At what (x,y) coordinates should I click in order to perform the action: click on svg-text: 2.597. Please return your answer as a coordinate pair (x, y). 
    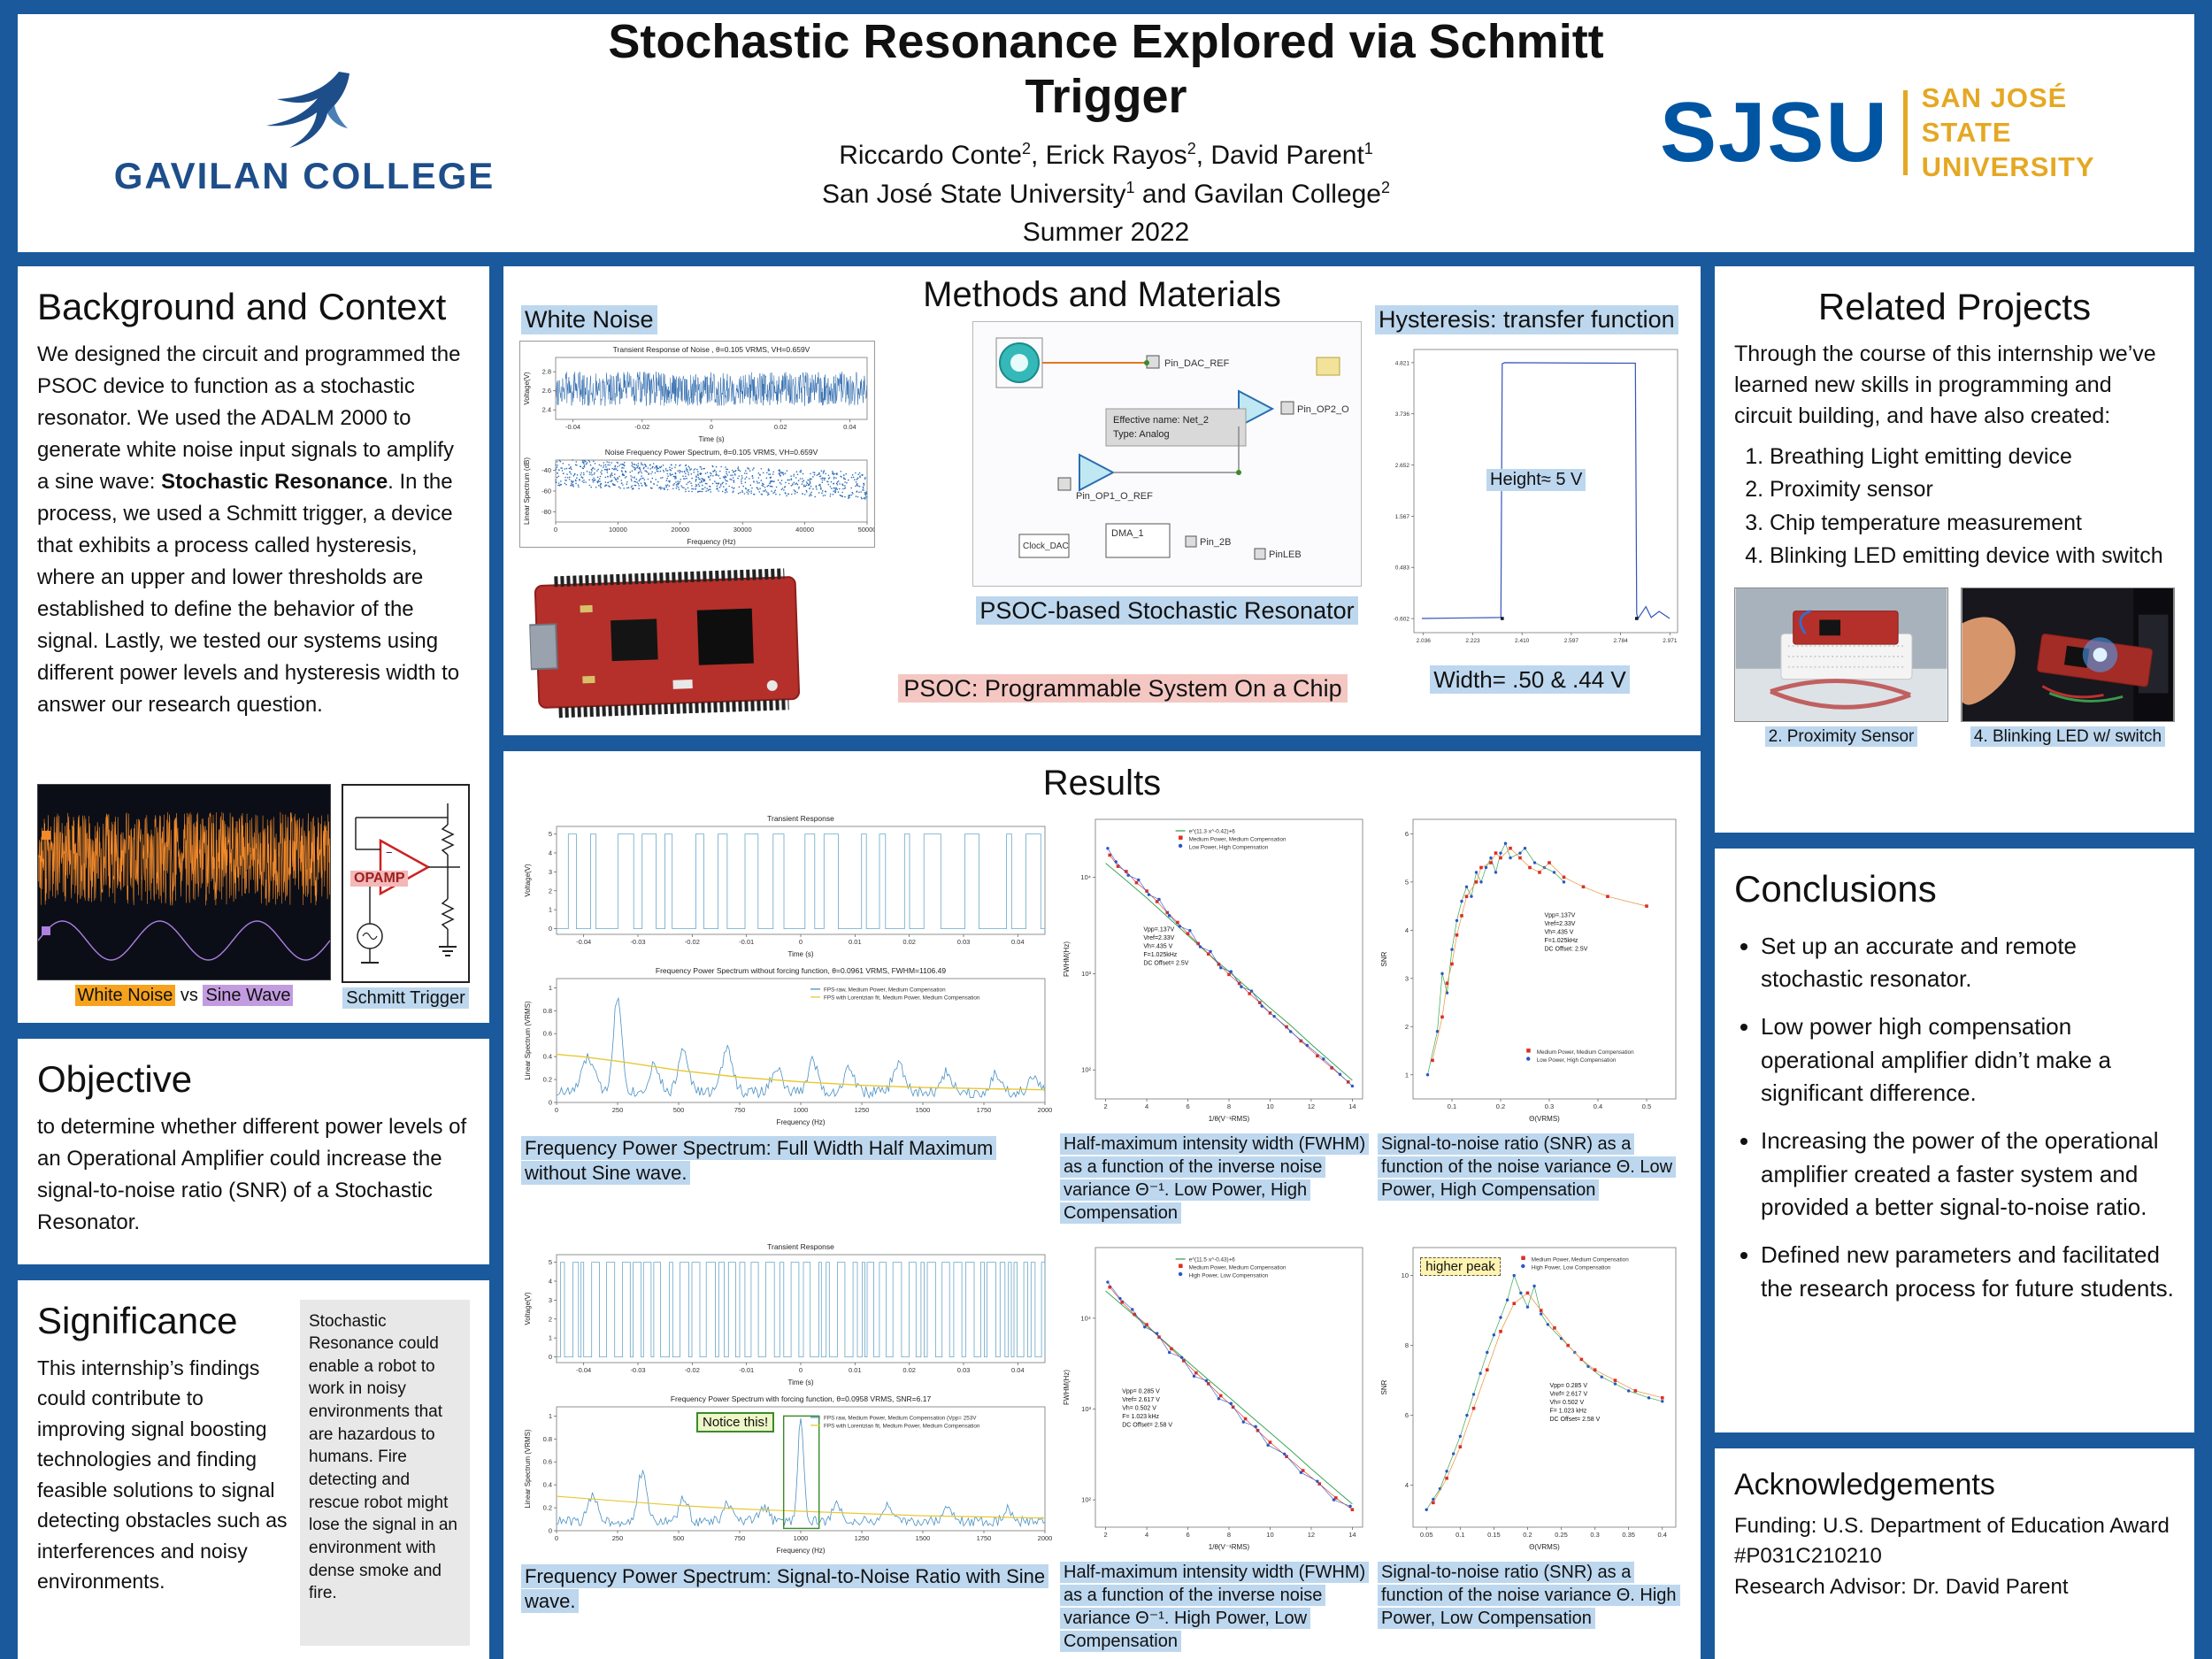
    Looking at the image, I should click on (1571, 641).